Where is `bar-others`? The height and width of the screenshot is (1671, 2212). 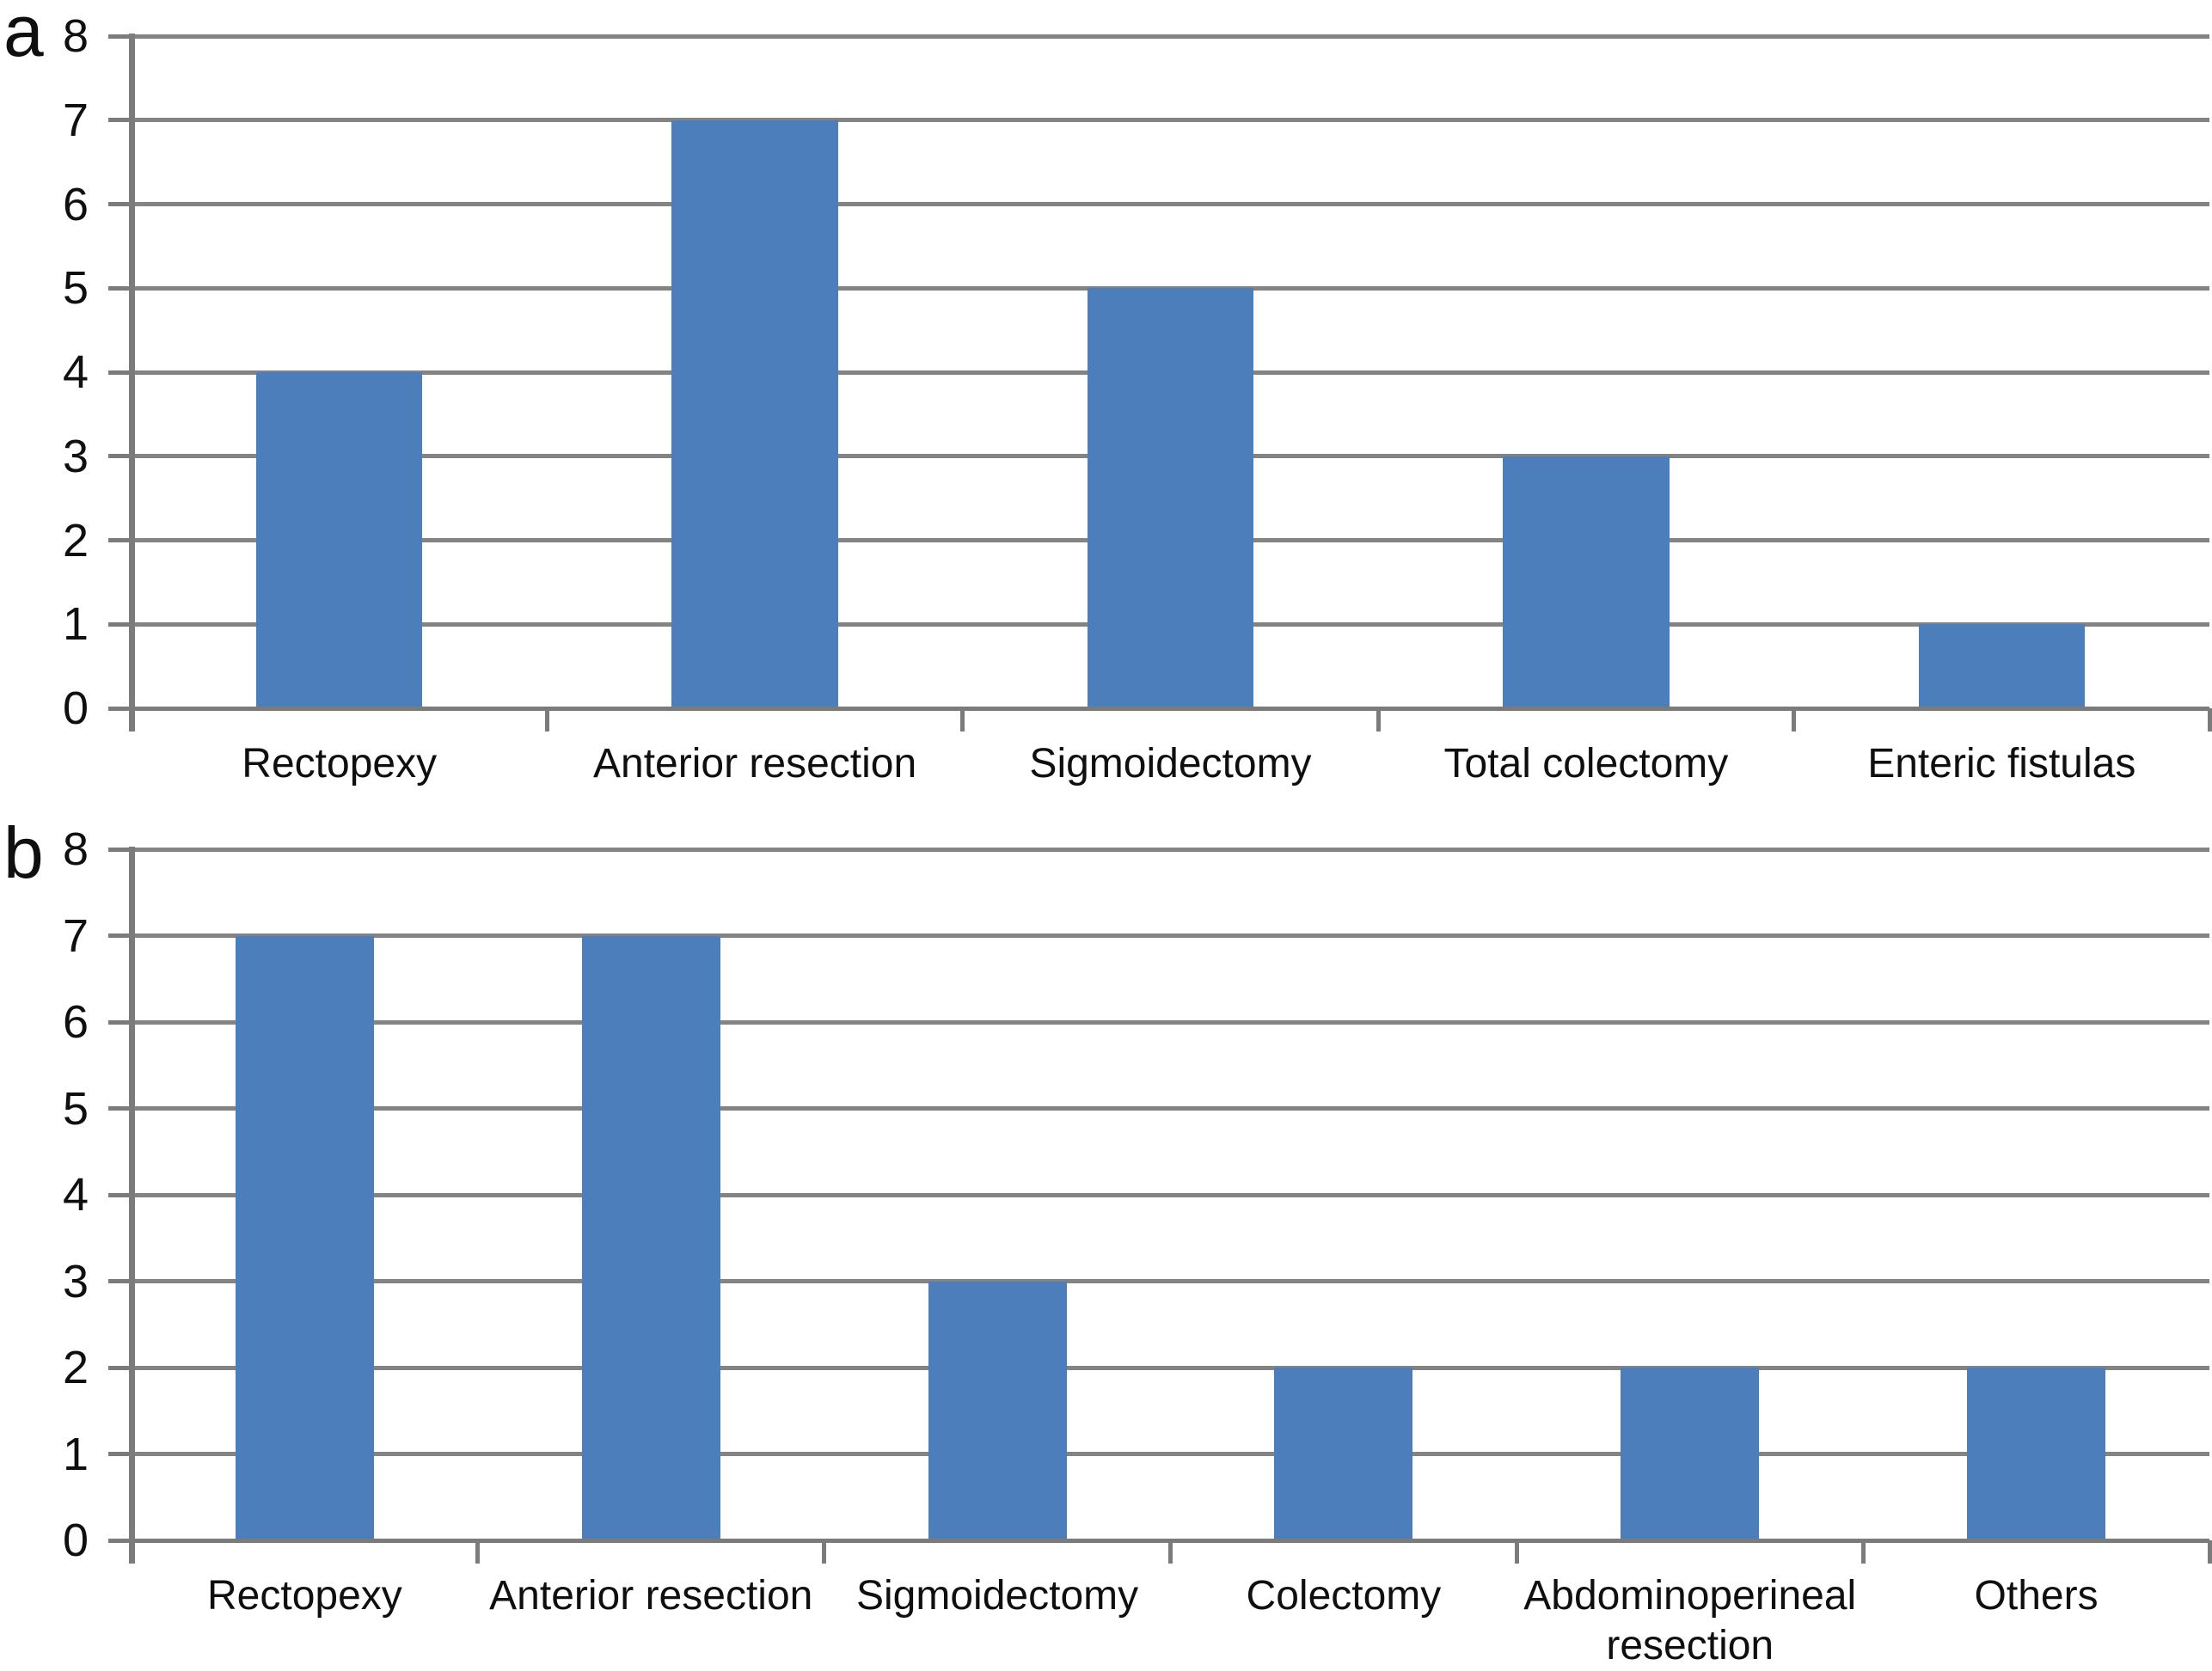
bar-others is located at coordinates (2036, 1454).